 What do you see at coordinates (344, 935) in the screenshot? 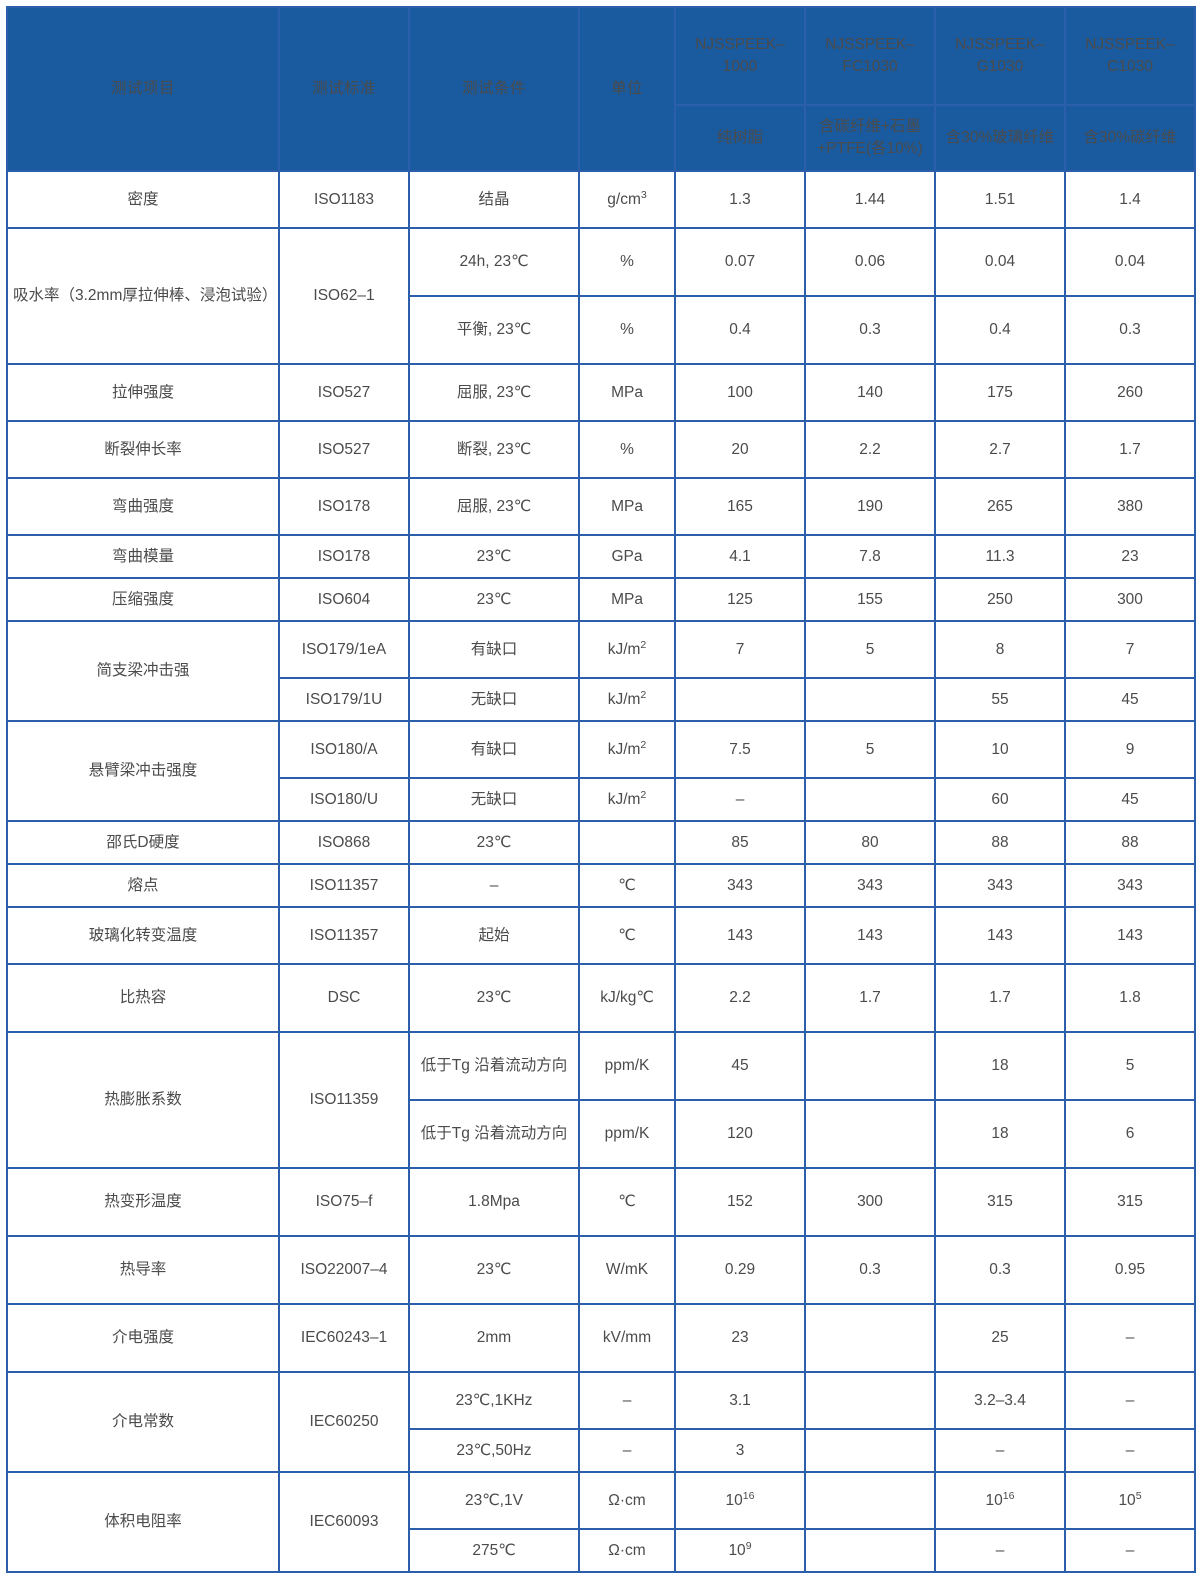
I see `row-test-standard: ISO11357` at bounding box center [344, 935].